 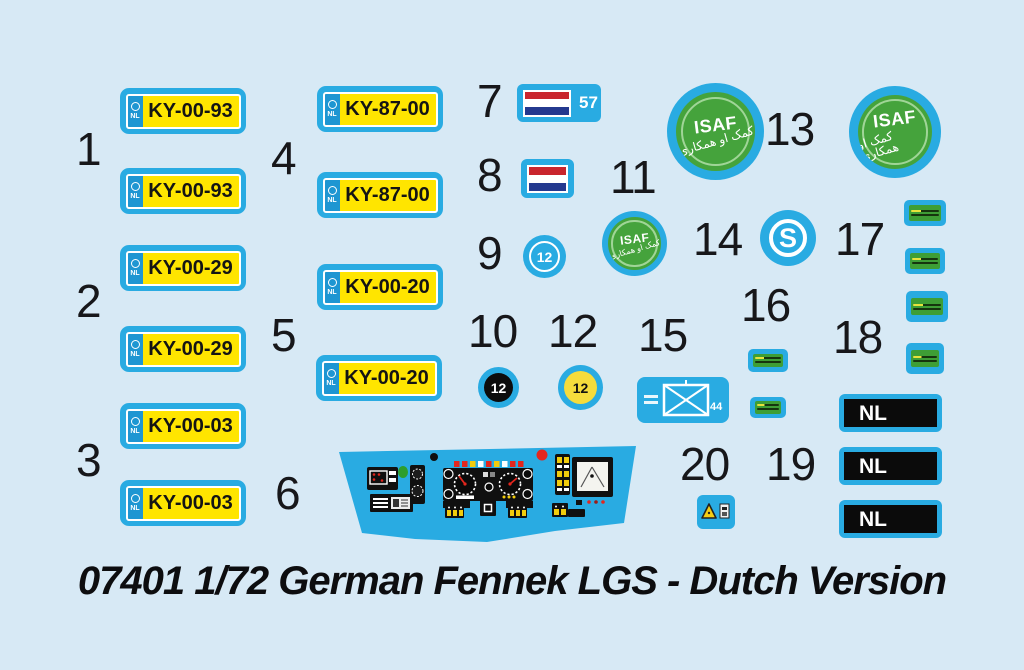 I want to click on plate-face: NL KY-87-00, so click(x=380, y=109).